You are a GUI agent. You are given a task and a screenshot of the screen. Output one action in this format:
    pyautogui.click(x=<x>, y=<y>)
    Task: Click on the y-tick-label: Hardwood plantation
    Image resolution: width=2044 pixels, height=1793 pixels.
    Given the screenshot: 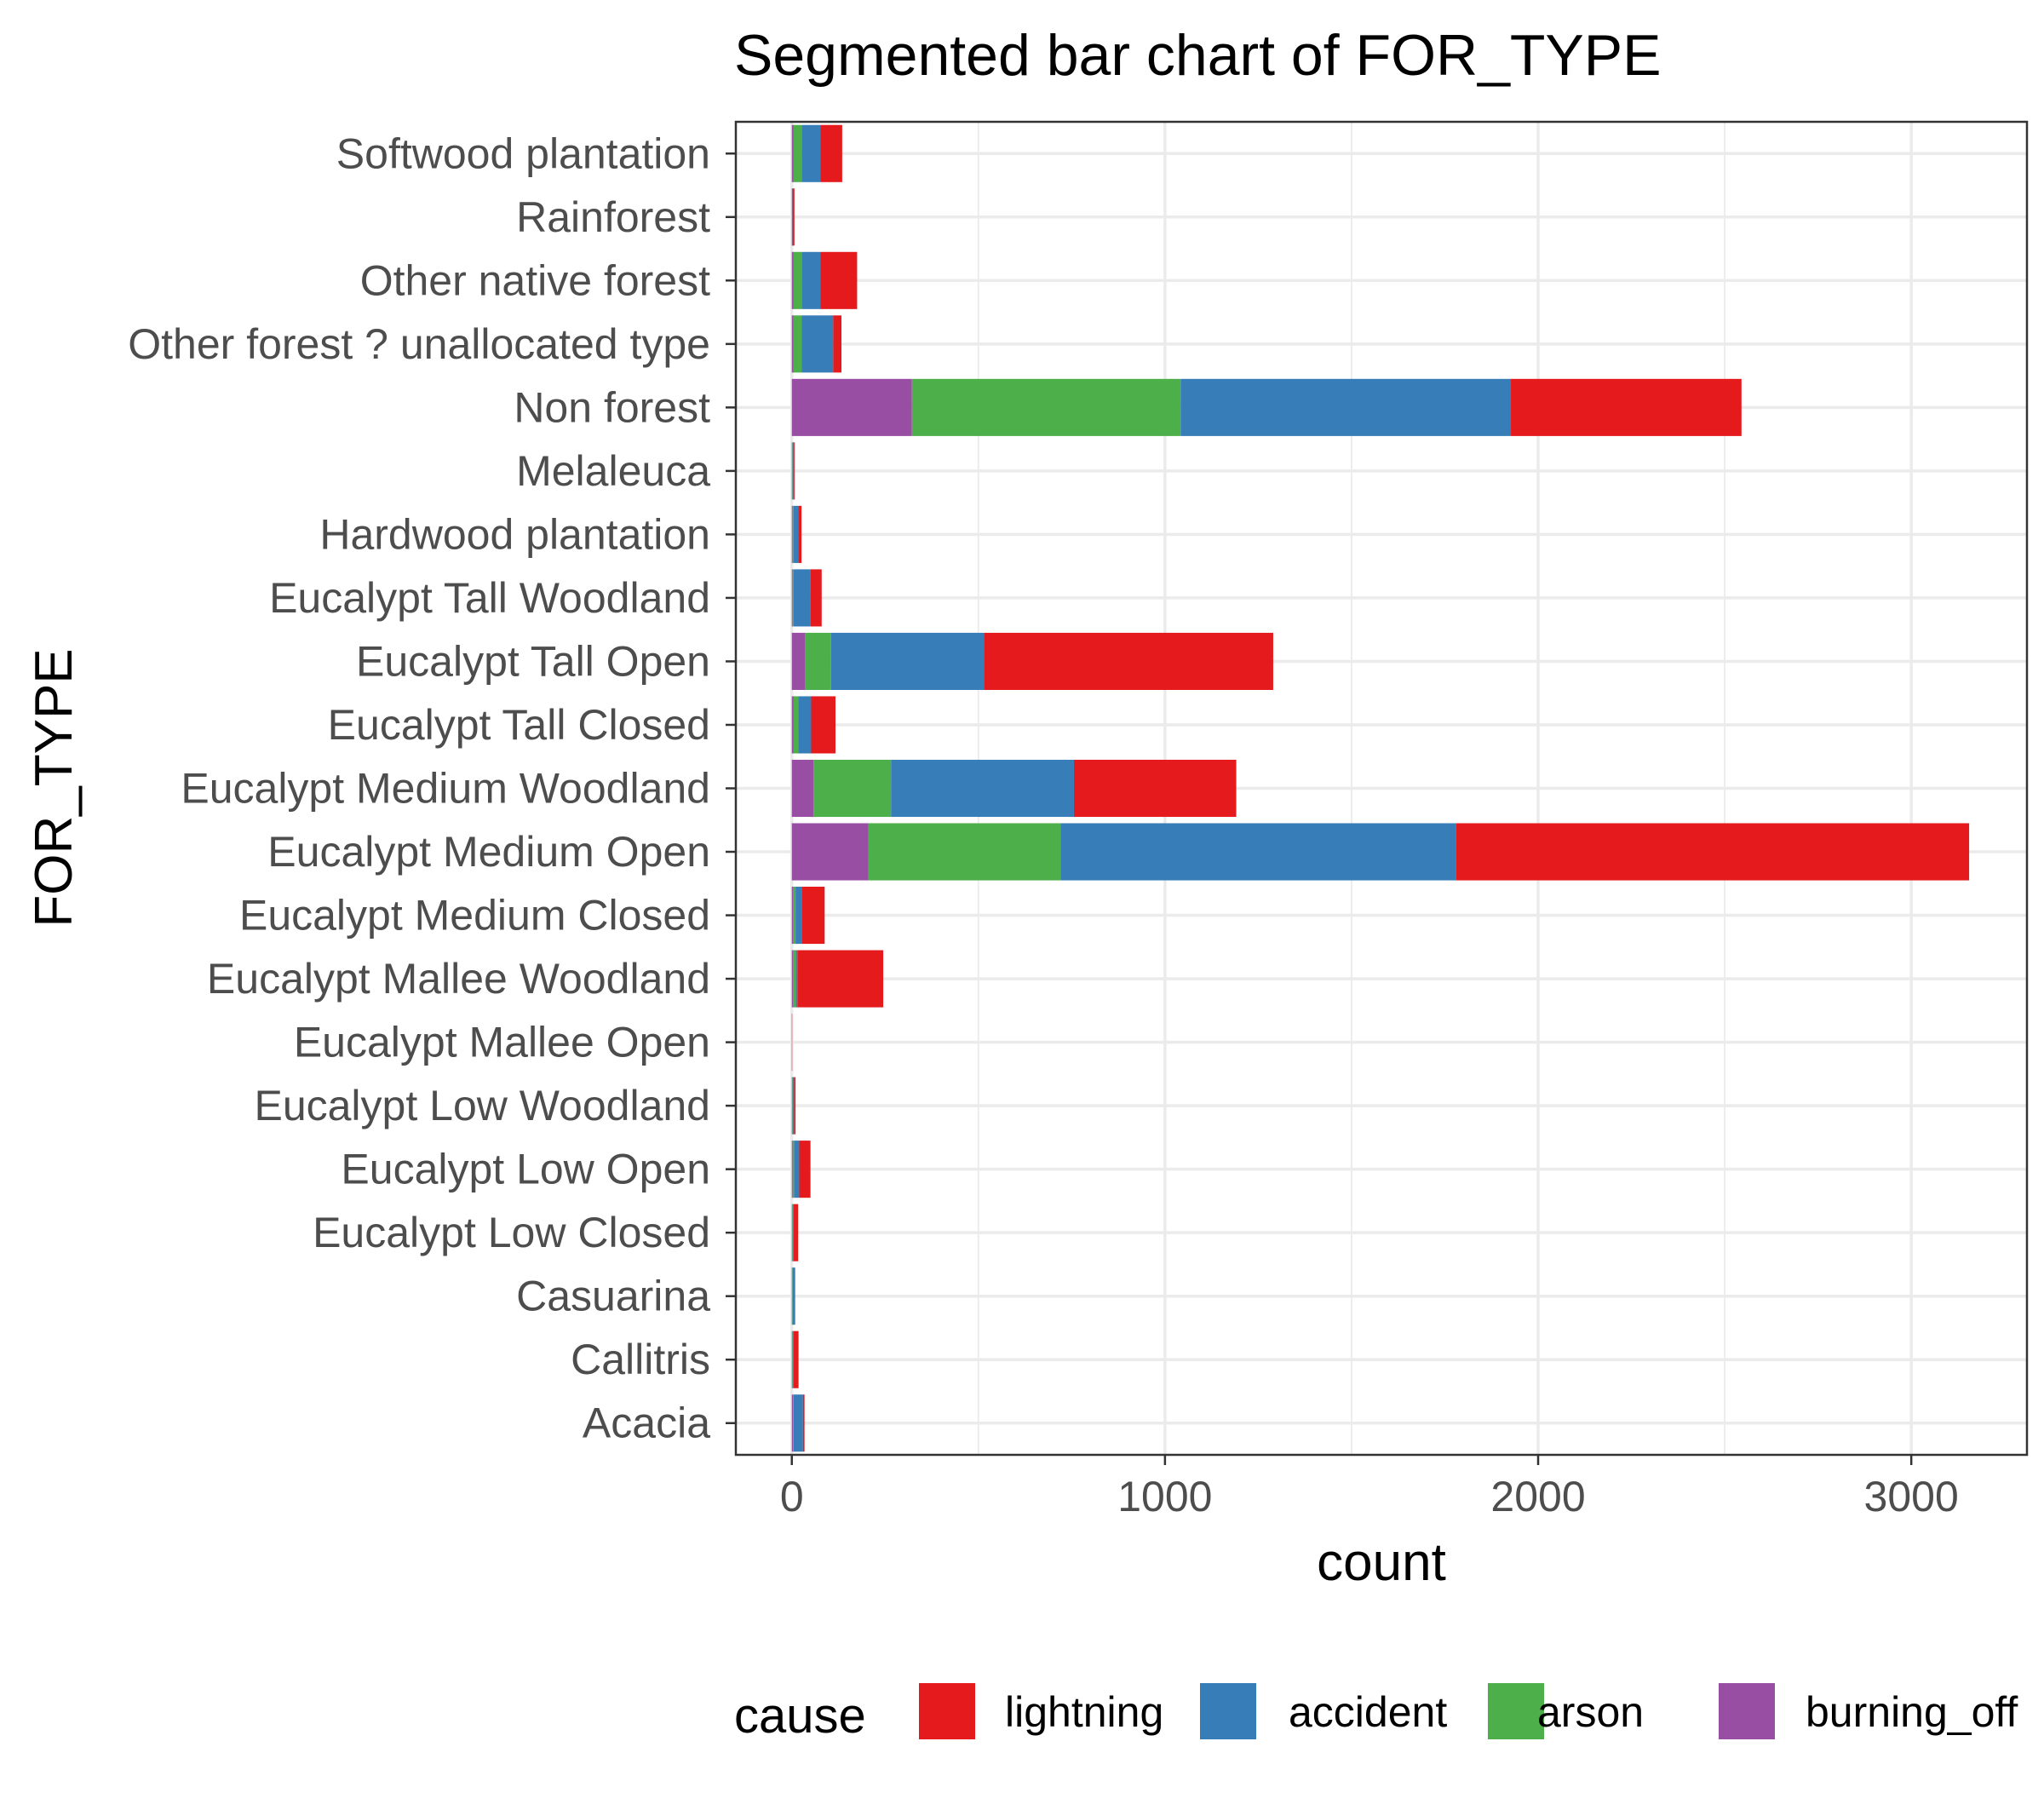 What is the action you would take?
    pyautogui.click(x=514, y=534)
    